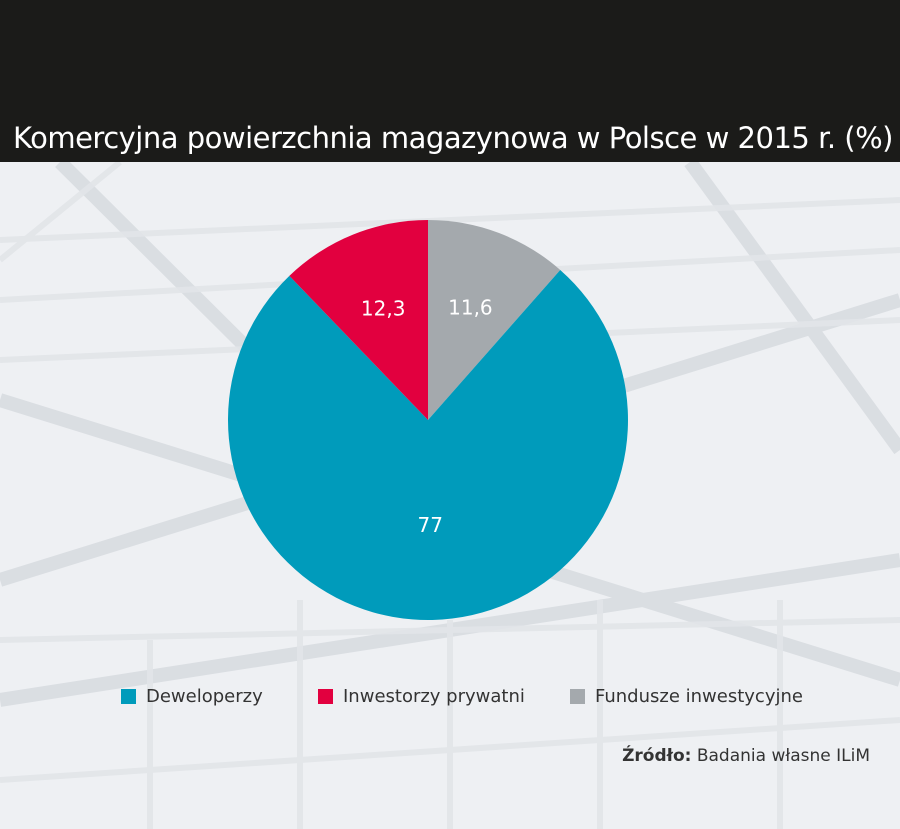  I want to click on pie-slice-inwestorzy-prywatni, so click(358, 319).